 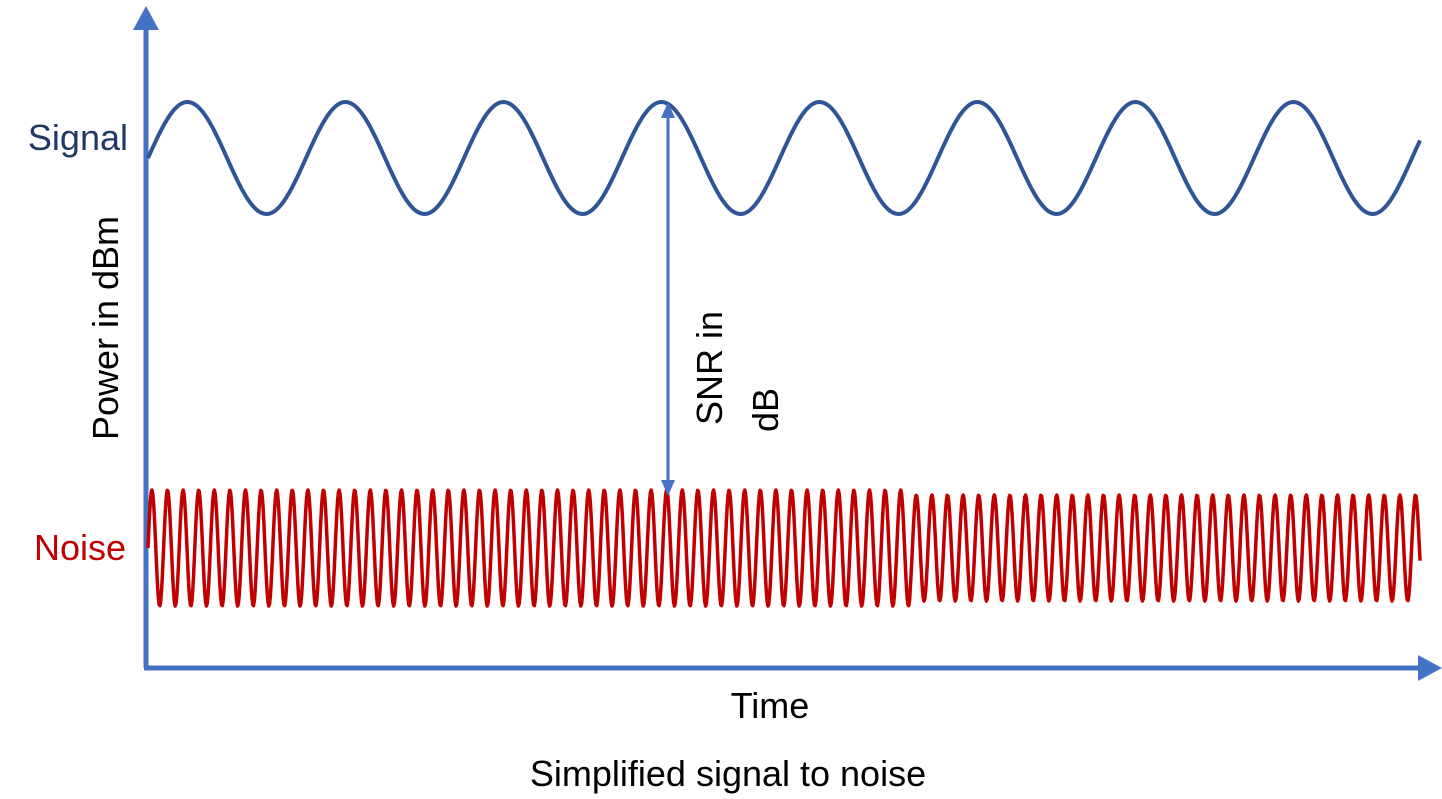 I want to click on diagram-caption: Simplified signal to noise, so click(x=728, y=773).